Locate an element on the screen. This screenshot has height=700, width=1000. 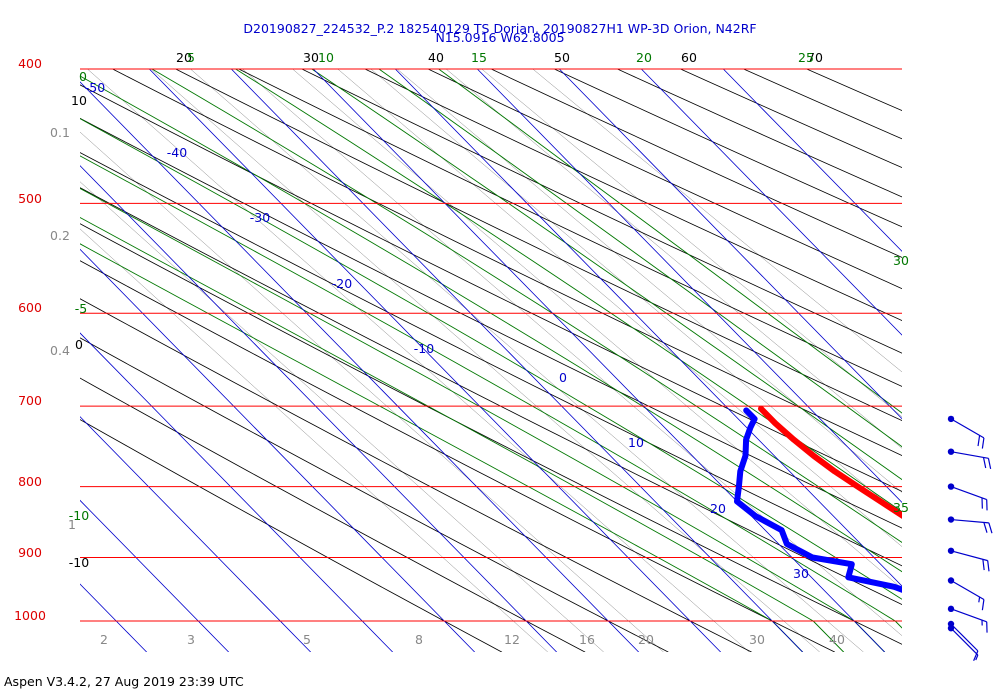
moist-adiabat-label: 20 is located at coordinates (644, 57).